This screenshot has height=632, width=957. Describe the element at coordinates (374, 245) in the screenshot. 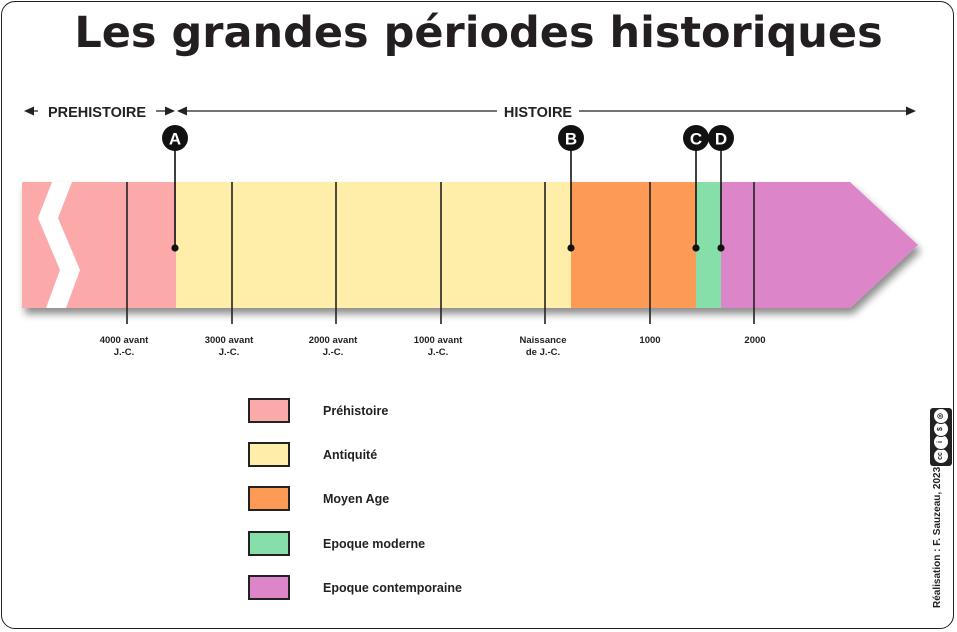

I see `period-antiquite` at that location.